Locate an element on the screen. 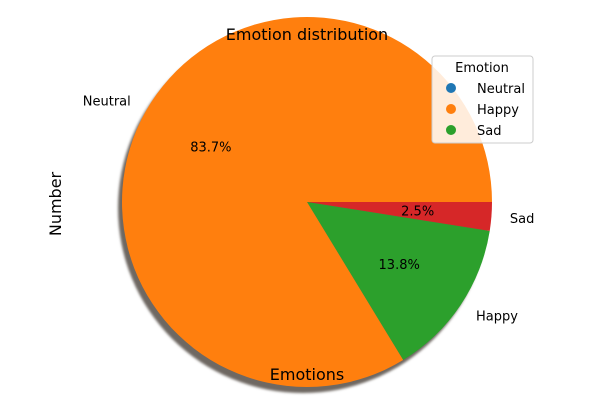  legend-title: Emotion is located at coordinates (482, 68).